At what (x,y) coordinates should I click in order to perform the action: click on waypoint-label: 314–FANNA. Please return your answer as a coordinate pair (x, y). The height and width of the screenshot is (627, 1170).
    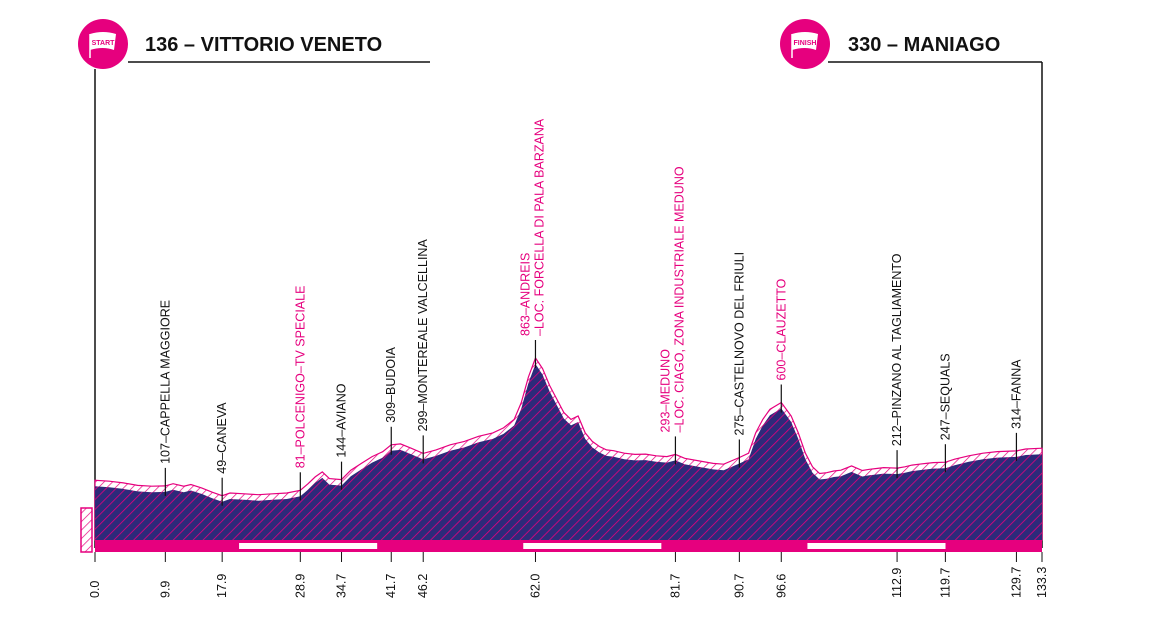
    Looking at the image, I should click on (1016, 394).